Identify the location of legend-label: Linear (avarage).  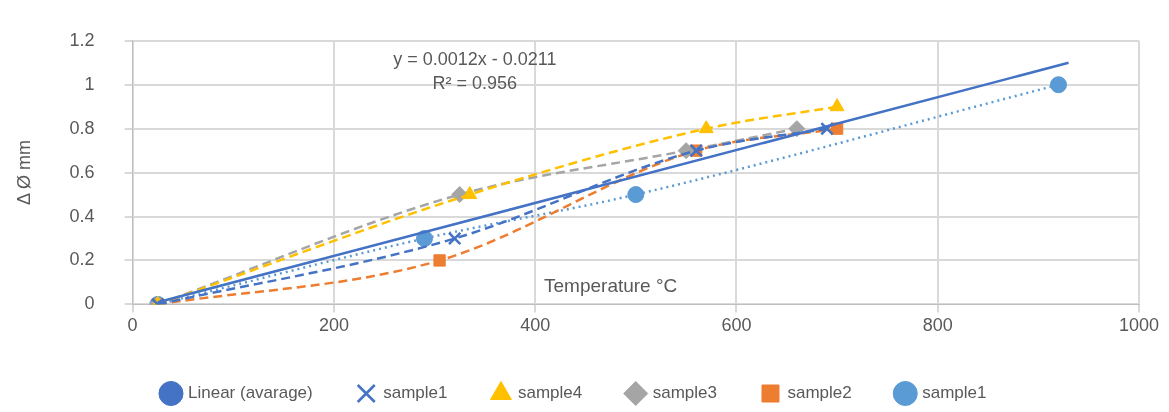
(250, 393).